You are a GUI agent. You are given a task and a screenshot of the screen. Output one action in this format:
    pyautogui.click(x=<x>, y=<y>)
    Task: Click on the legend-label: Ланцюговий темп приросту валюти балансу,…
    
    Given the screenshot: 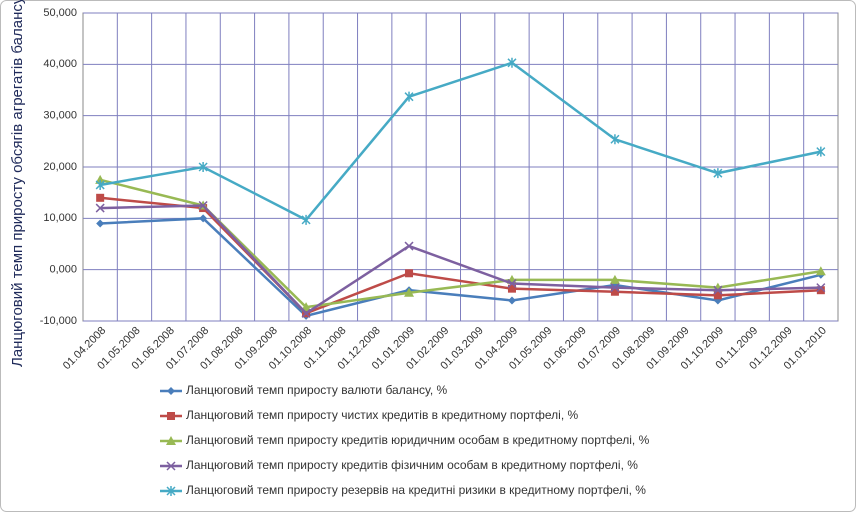 What is the action you would take?
    pyautogui.click(x=316, y=390)
    